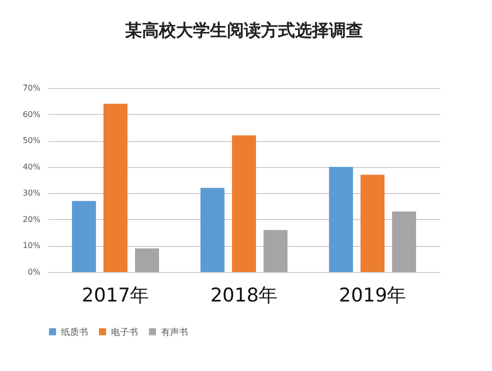 The image size is (492, 371). I want to click on y-tick-label: 20%, so click(31, 219).